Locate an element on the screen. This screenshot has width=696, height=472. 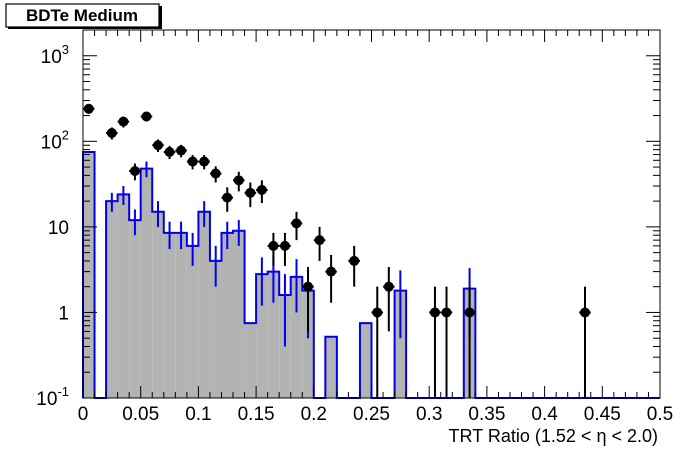
y-tick-label-exponent: 3 is located at coordinates (65, 49).